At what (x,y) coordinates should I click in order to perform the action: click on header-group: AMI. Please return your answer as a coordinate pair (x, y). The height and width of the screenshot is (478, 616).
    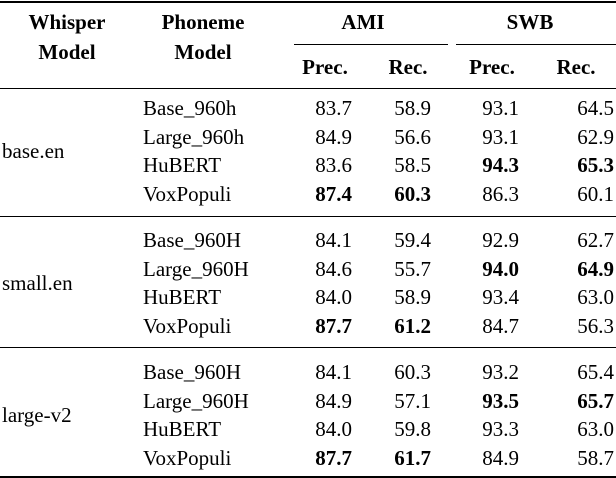
    Looking at the image, I should click on (363, 22).